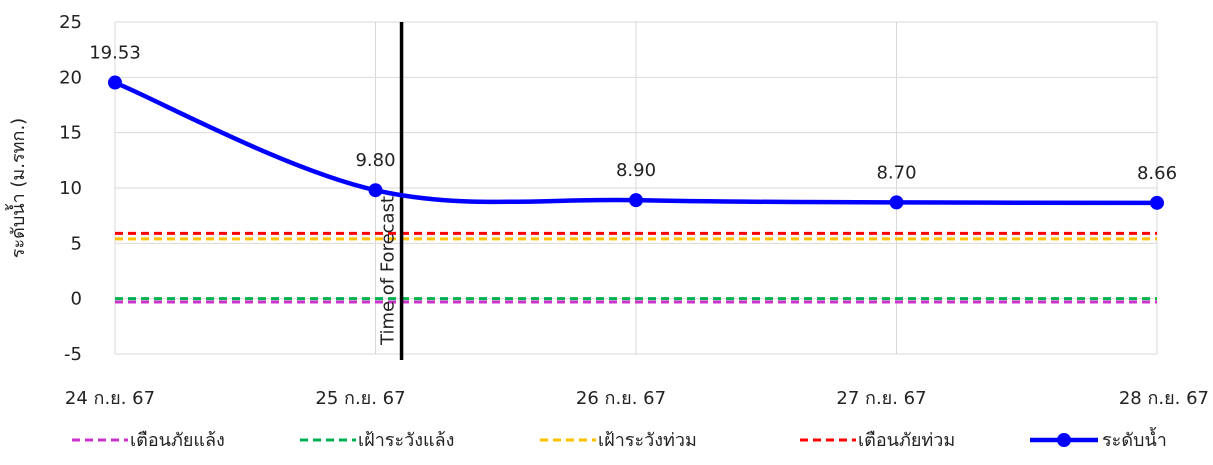 This screenshot has height=465, width=1213. What do you see at coordinates (896, 172) in the screenshot?
I see `data-label-3: 8.70` at bounding box center [896, 172].